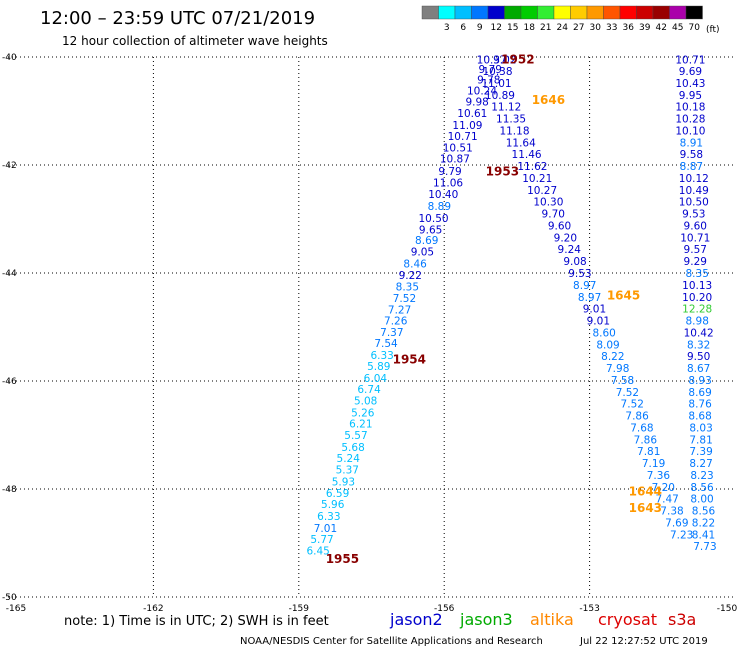  Describe the element at coordinates (611, 28) in the screenshot. I see `legend-label: 33` at that location.